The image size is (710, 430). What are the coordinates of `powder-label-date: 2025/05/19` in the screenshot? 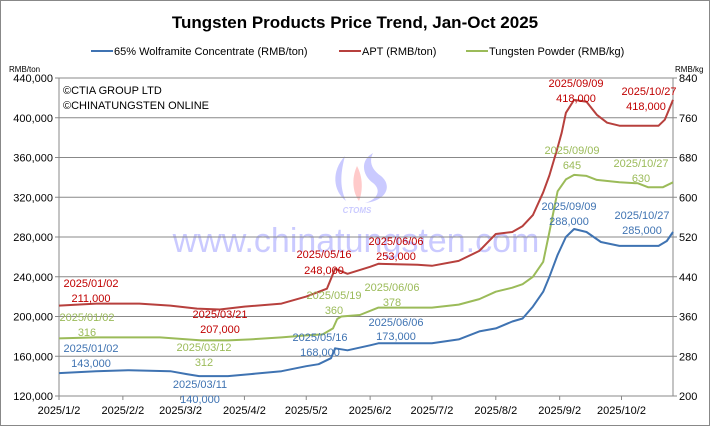 It's located at (333, 296).